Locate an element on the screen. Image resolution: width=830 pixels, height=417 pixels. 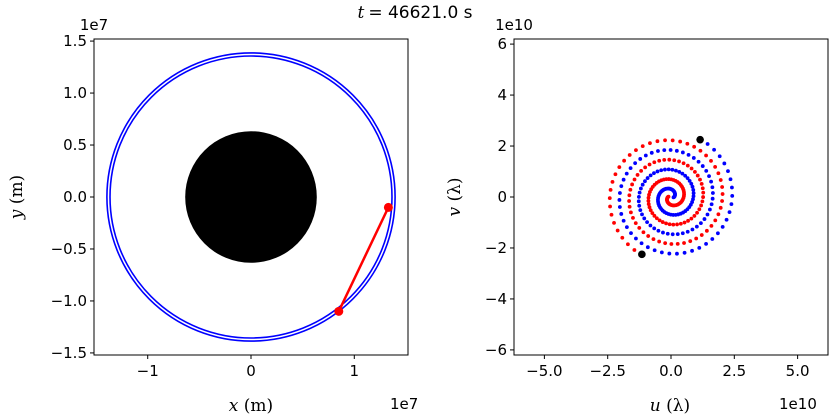
uv-x-exponent: 1e10 is located at coordinates (798, 404).